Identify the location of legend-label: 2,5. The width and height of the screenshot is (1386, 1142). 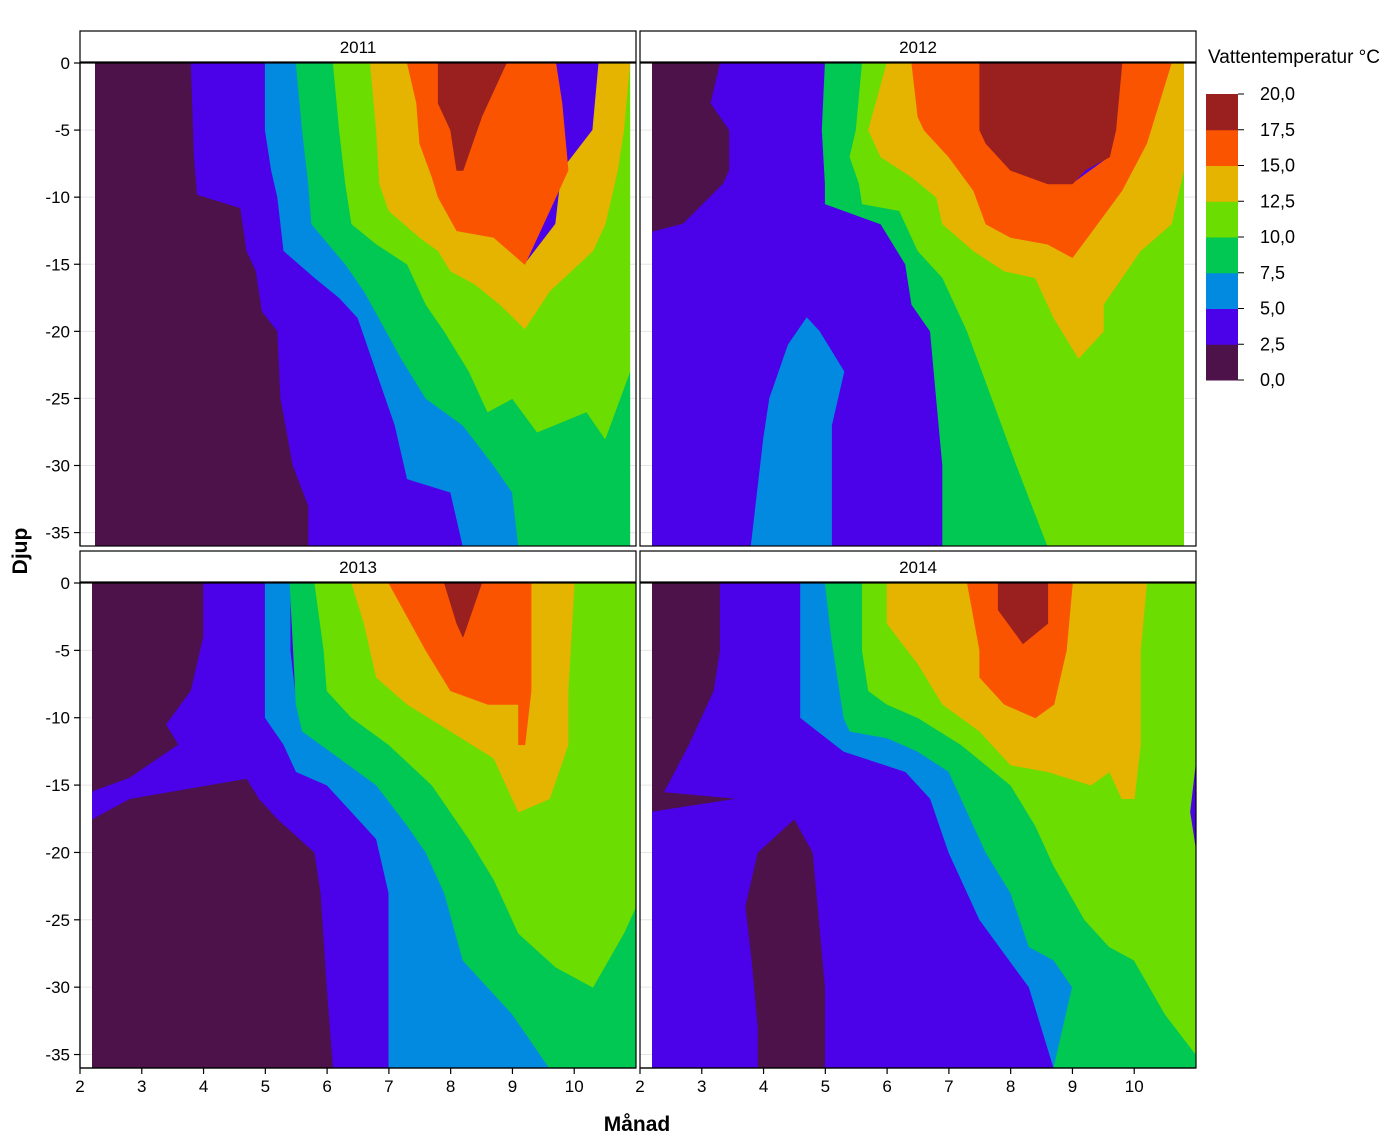
(1272, 344).